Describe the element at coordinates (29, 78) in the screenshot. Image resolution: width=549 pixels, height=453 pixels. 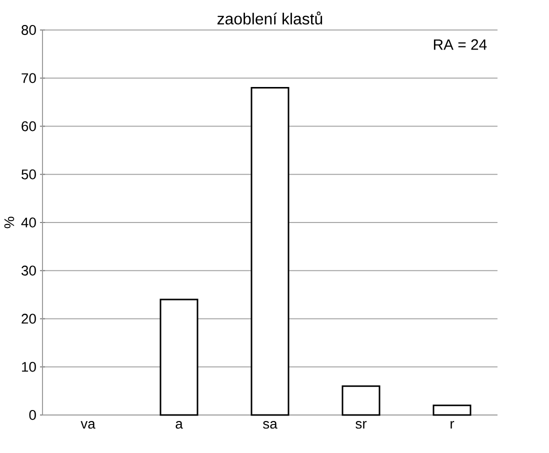
I see `y-tick-label: 70` at that location.